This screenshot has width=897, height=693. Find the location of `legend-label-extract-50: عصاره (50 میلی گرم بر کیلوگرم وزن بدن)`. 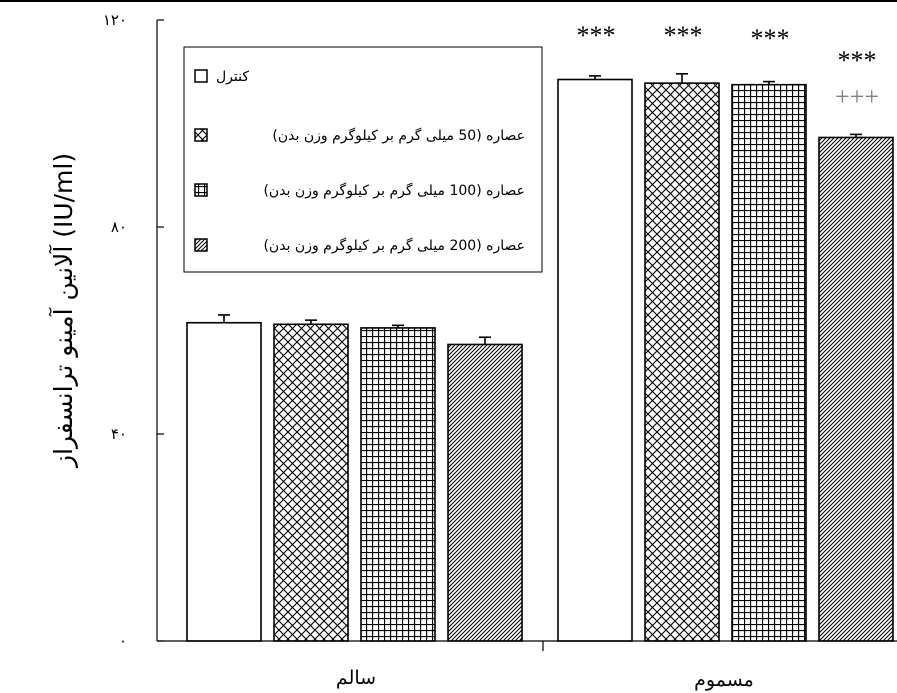

legend-label-extract-50: عصاره (50 میلی گرم بر کیلوگرم وزن بدن) is located at coordinates (398, 135).